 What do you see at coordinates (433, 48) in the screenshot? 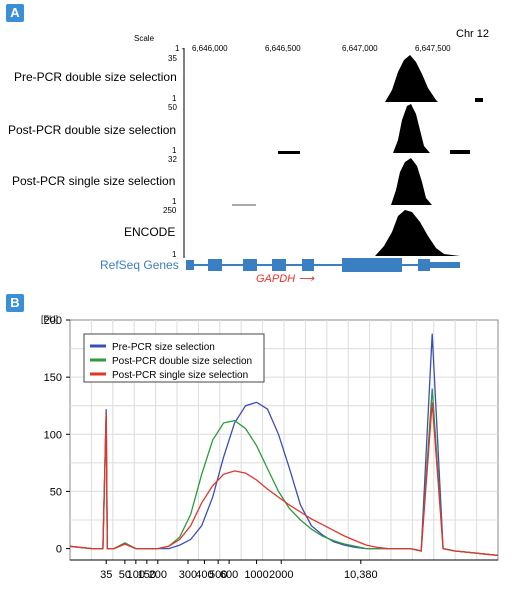
I see `genome-tick-4: 6,647,500` at bounding box center [433, 48].